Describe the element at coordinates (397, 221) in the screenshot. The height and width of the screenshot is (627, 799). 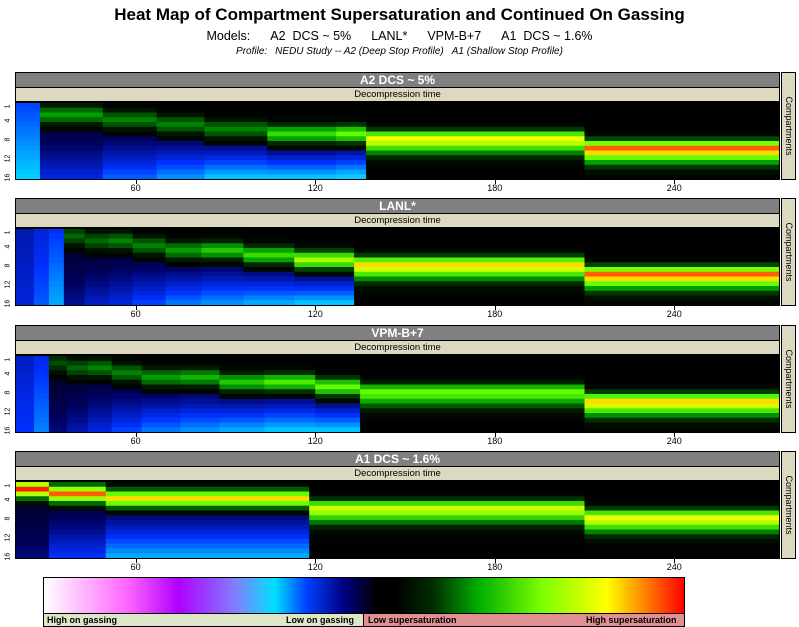
I see `panel-xlabel: Decompression time` at that location.